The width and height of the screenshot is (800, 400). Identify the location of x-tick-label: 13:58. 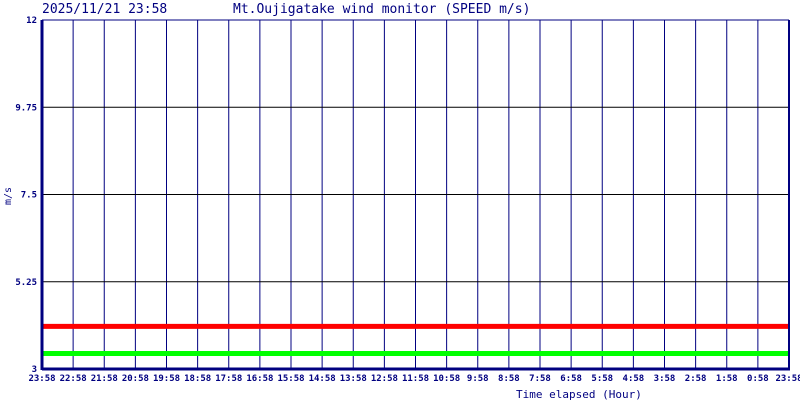
(353, 379).